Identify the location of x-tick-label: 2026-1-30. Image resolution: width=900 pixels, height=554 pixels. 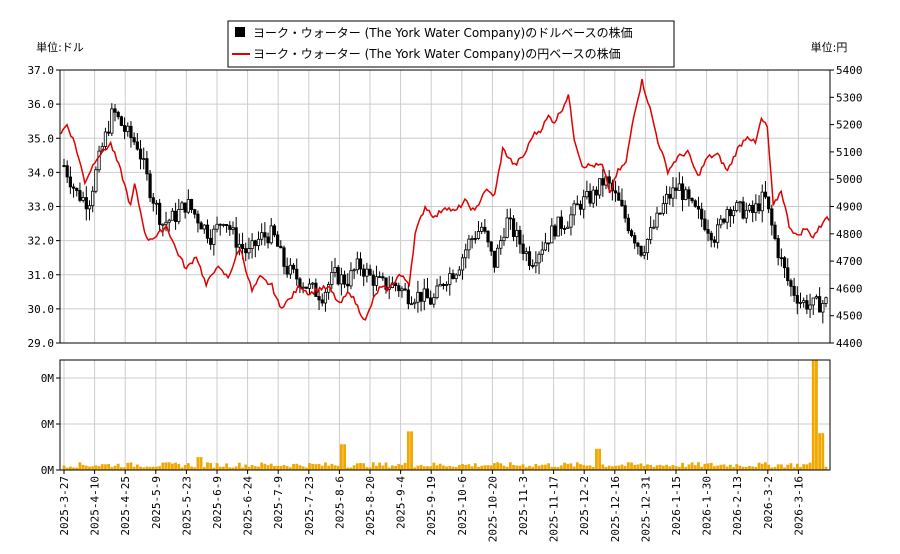
(707, 506).